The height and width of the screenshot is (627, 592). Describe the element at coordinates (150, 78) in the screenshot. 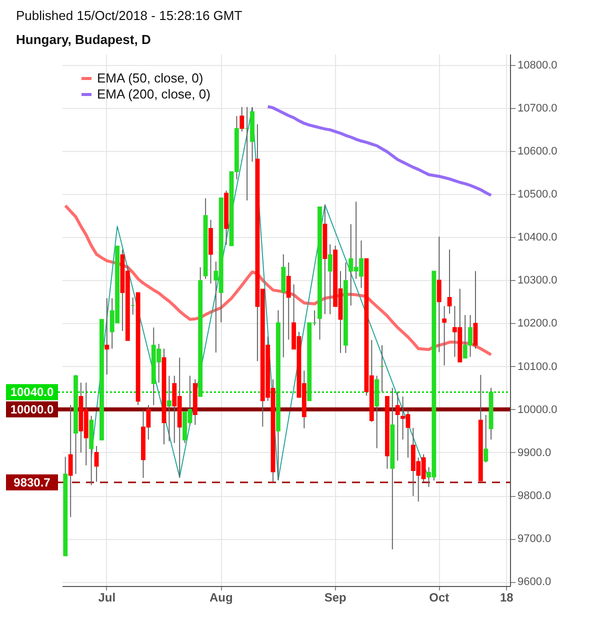

I see `legend-label: EMA (50, close, 0)` at that location.